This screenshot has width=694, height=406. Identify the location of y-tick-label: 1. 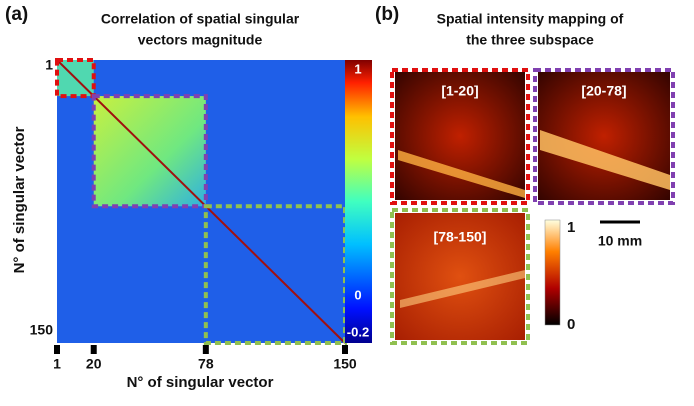
(49, 65).